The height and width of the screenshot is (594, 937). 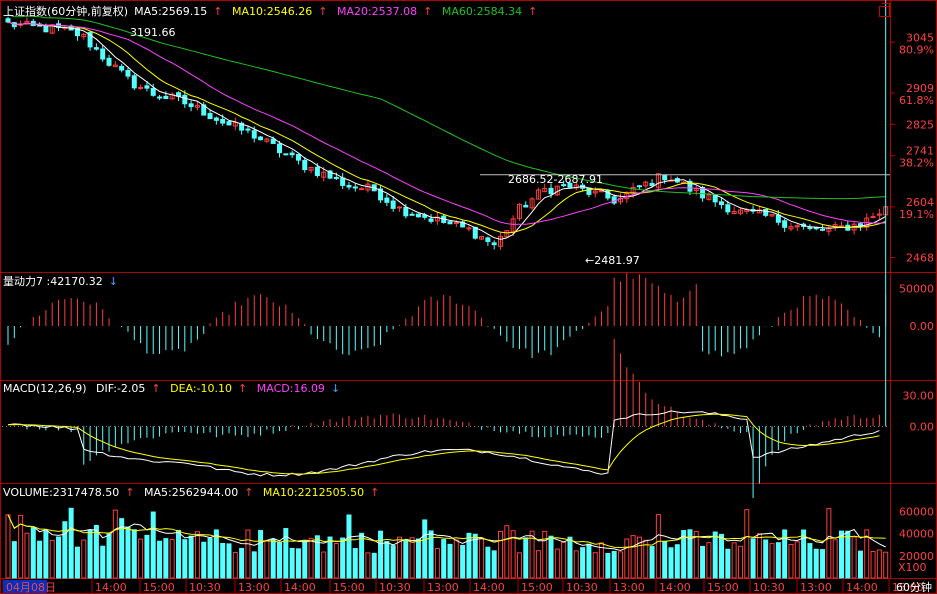 I want to click on volume-ma5-label: MA5:2562944.00, so click(x=191, y=492).